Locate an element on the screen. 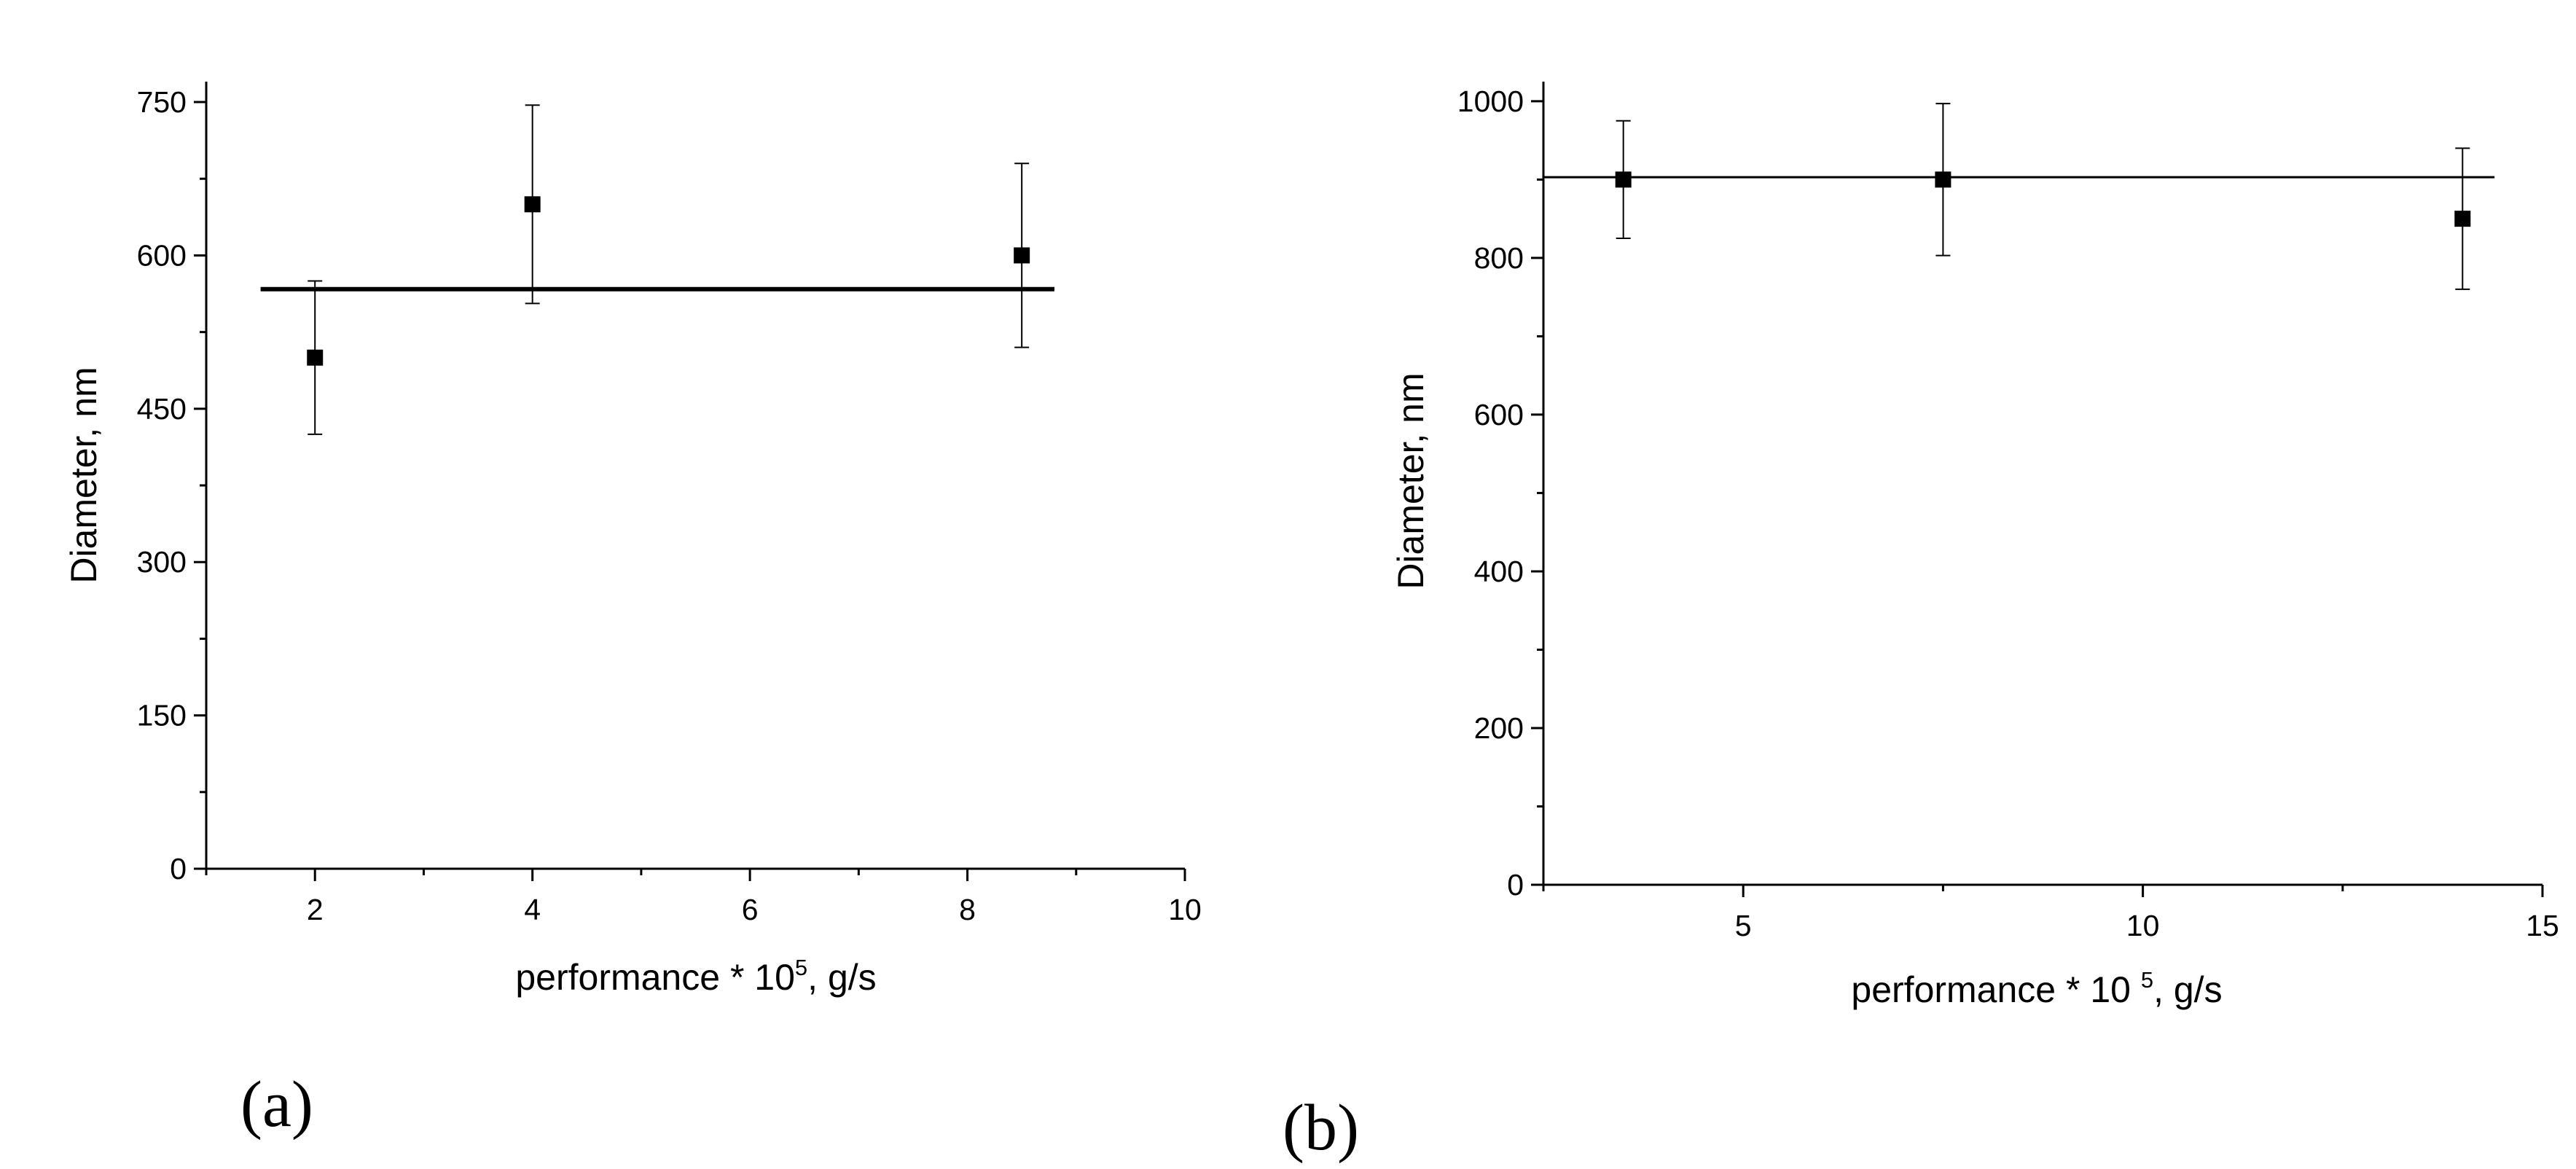 The image size is (2576, 1169). y-tick-label: 300 is located at coordinates (162, 562).